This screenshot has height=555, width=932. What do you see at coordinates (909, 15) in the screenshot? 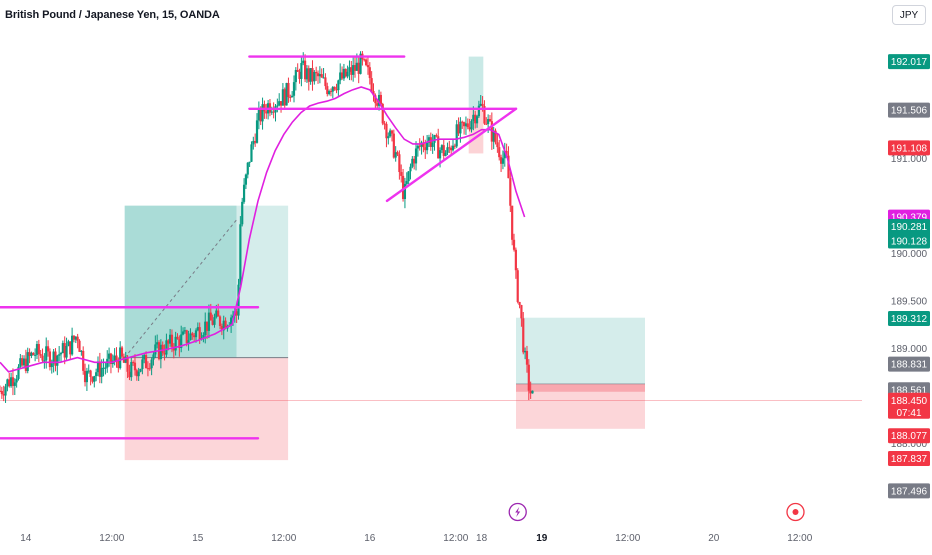
I see `currency-button: JPY` at bounding box center [909, 15].